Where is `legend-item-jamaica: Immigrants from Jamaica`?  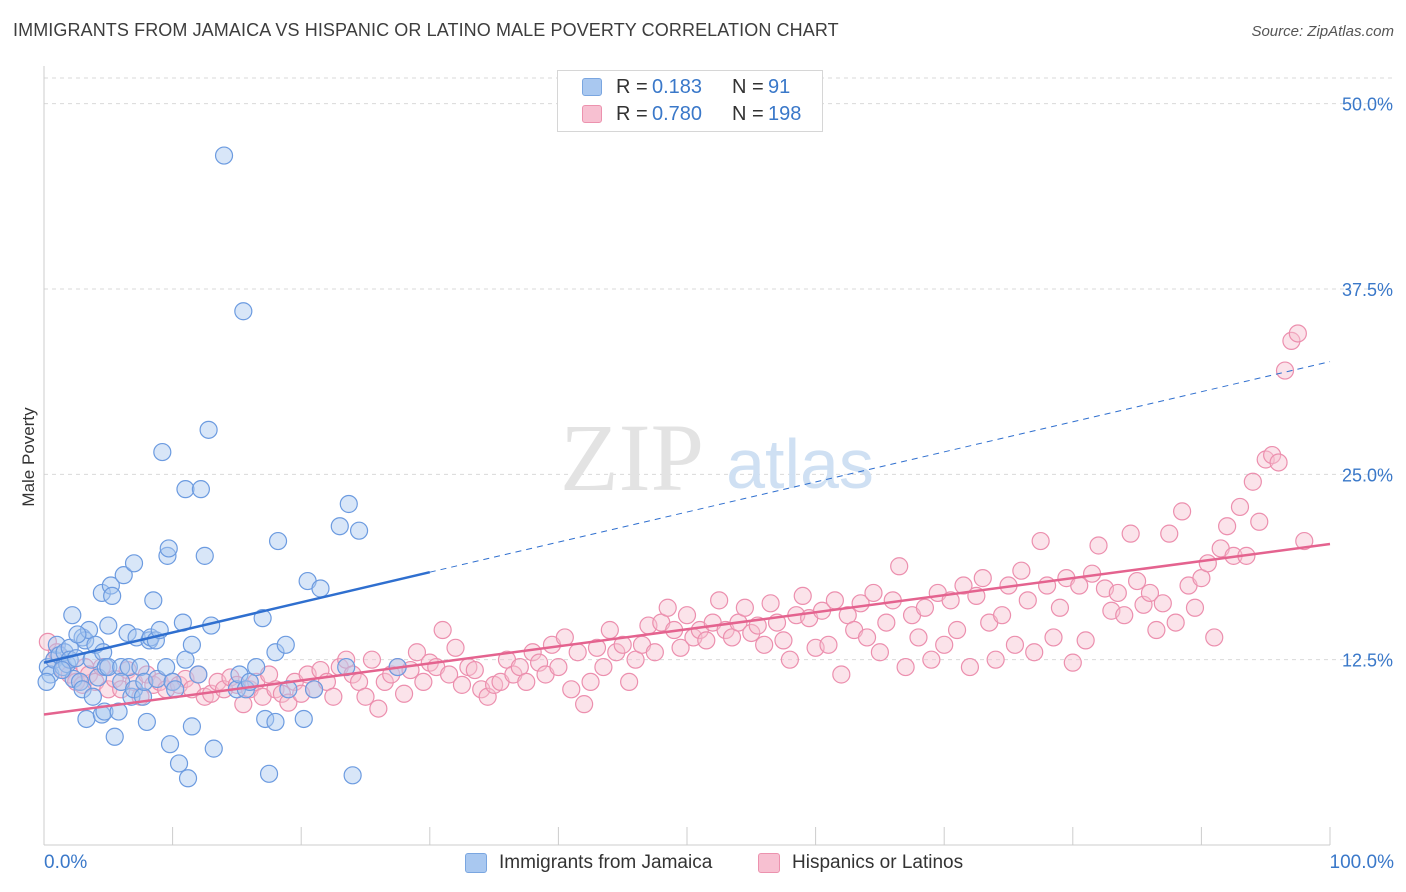
legend-item-jamaica: Immigrants from Jamaica is located at coordinates (588, 863).